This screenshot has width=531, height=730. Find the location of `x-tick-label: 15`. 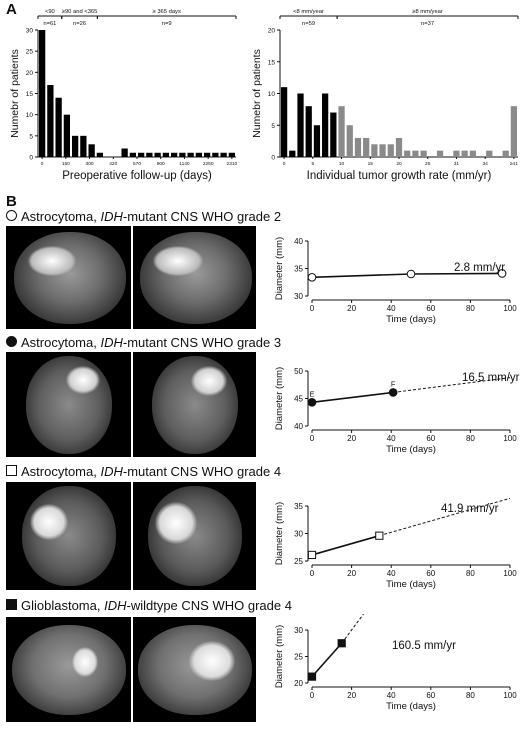

x-tick-label: 15 is located at coordinates (371, 164).